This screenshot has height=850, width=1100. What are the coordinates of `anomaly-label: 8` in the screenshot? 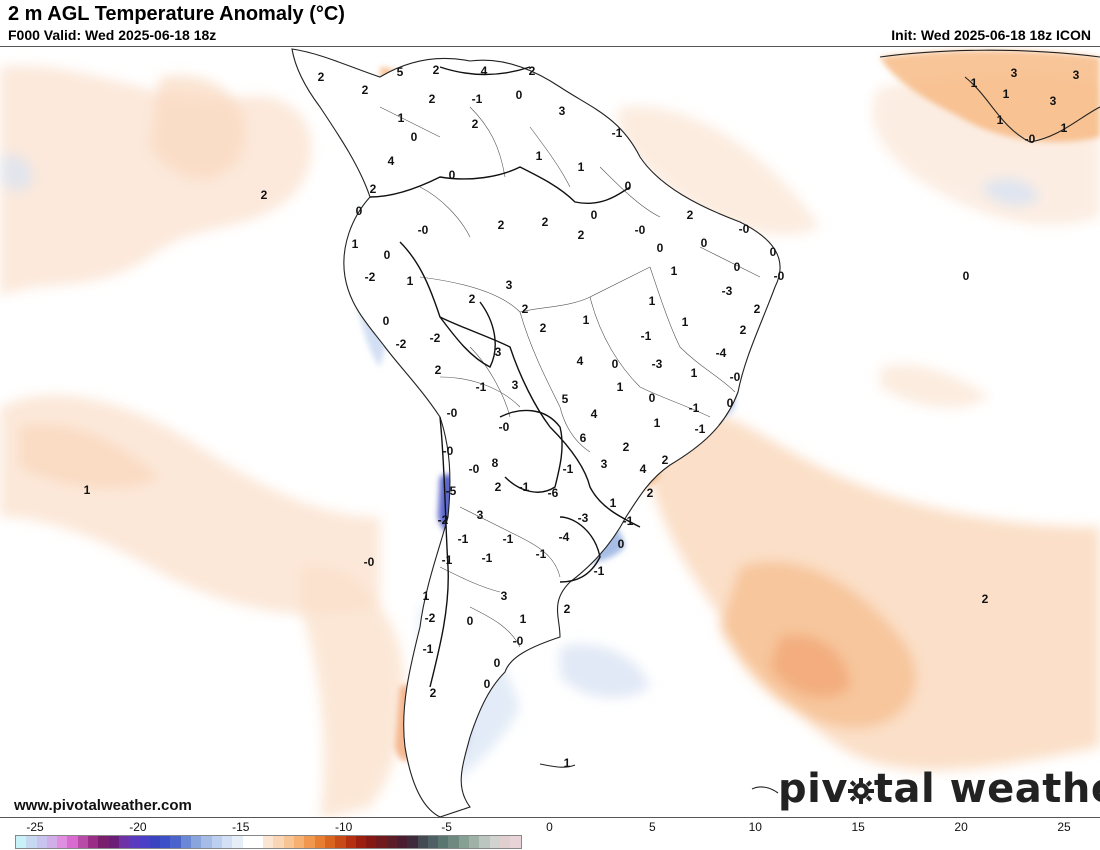 It's located at (495, 463).